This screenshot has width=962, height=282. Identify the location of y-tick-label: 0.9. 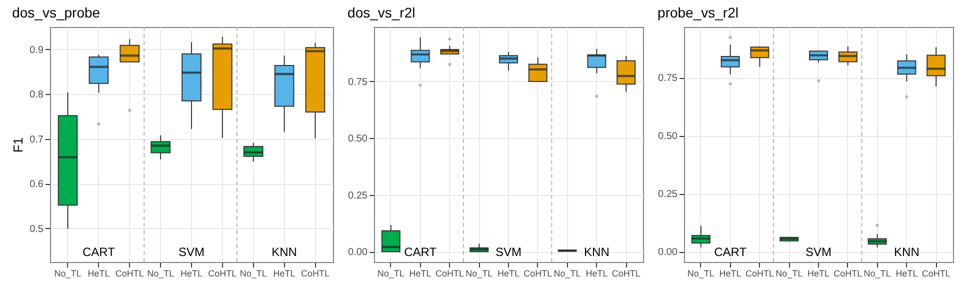
(37, 50).